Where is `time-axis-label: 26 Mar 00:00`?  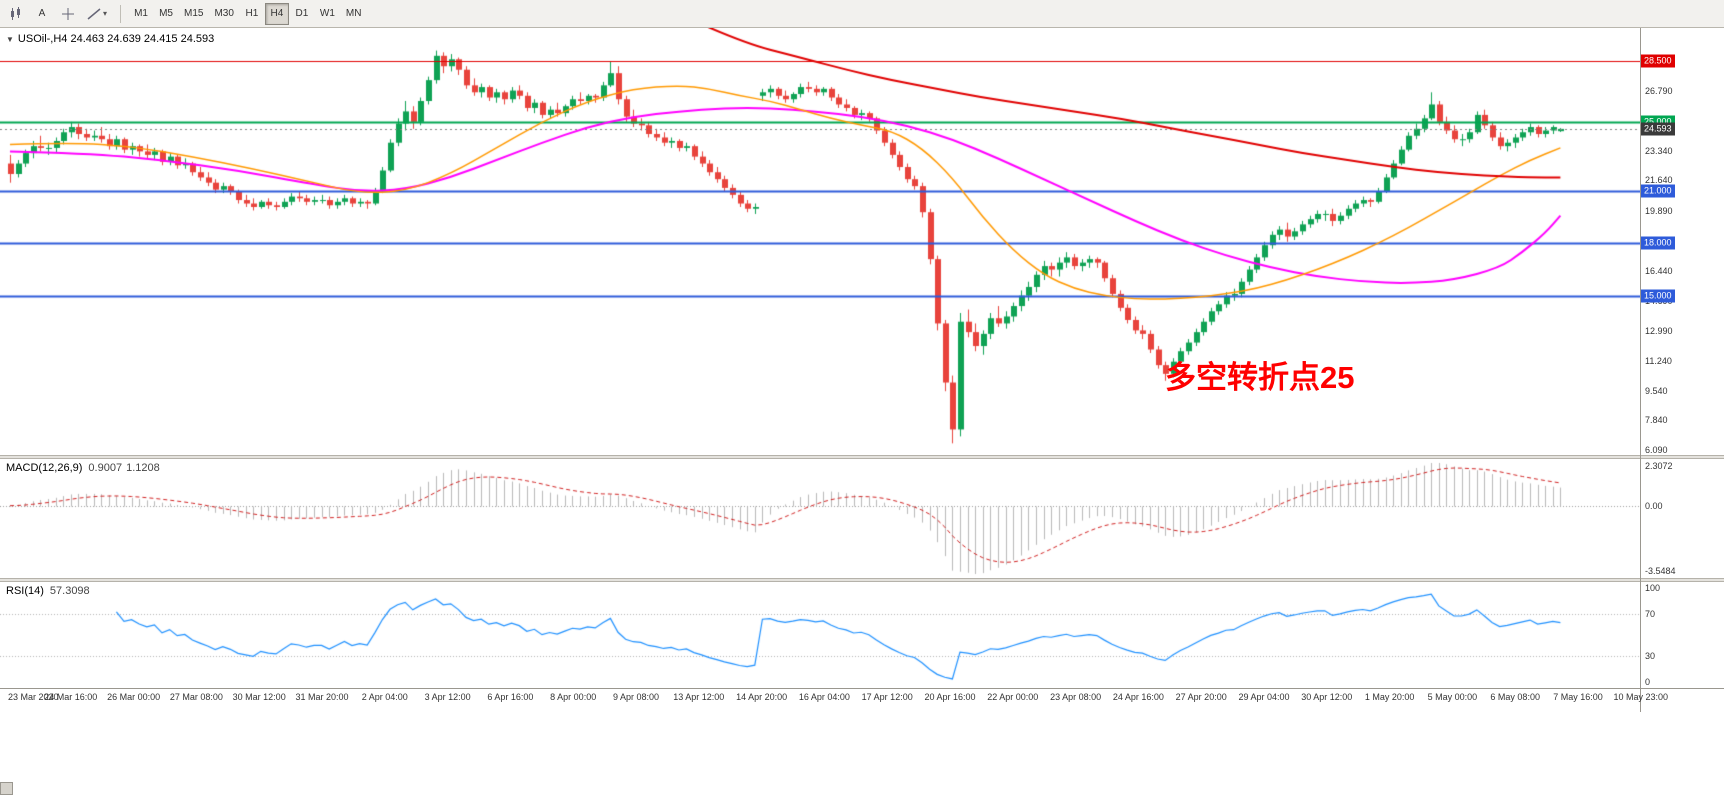
time-axis-label: 26 Mar 00:00 is located at coordinates (134, 697).